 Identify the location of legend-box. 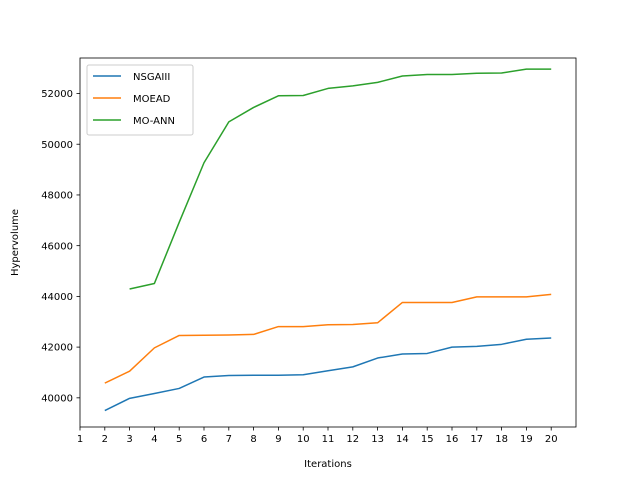
(140, 100).